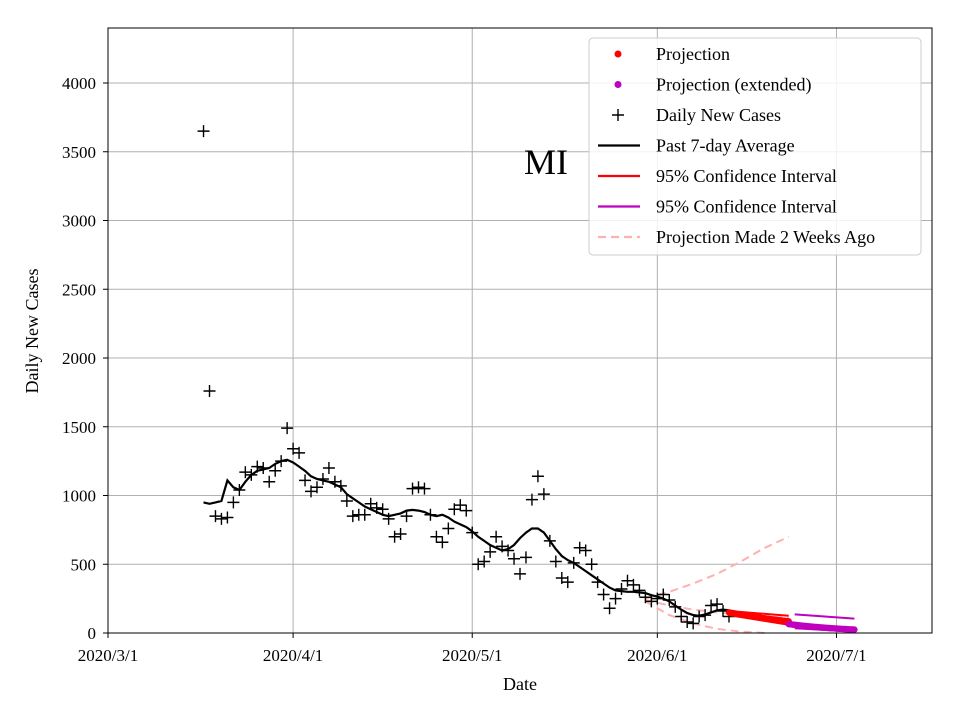 The image size is (960, 720). I want to click on extended-ci-upper, so click(824, 616).